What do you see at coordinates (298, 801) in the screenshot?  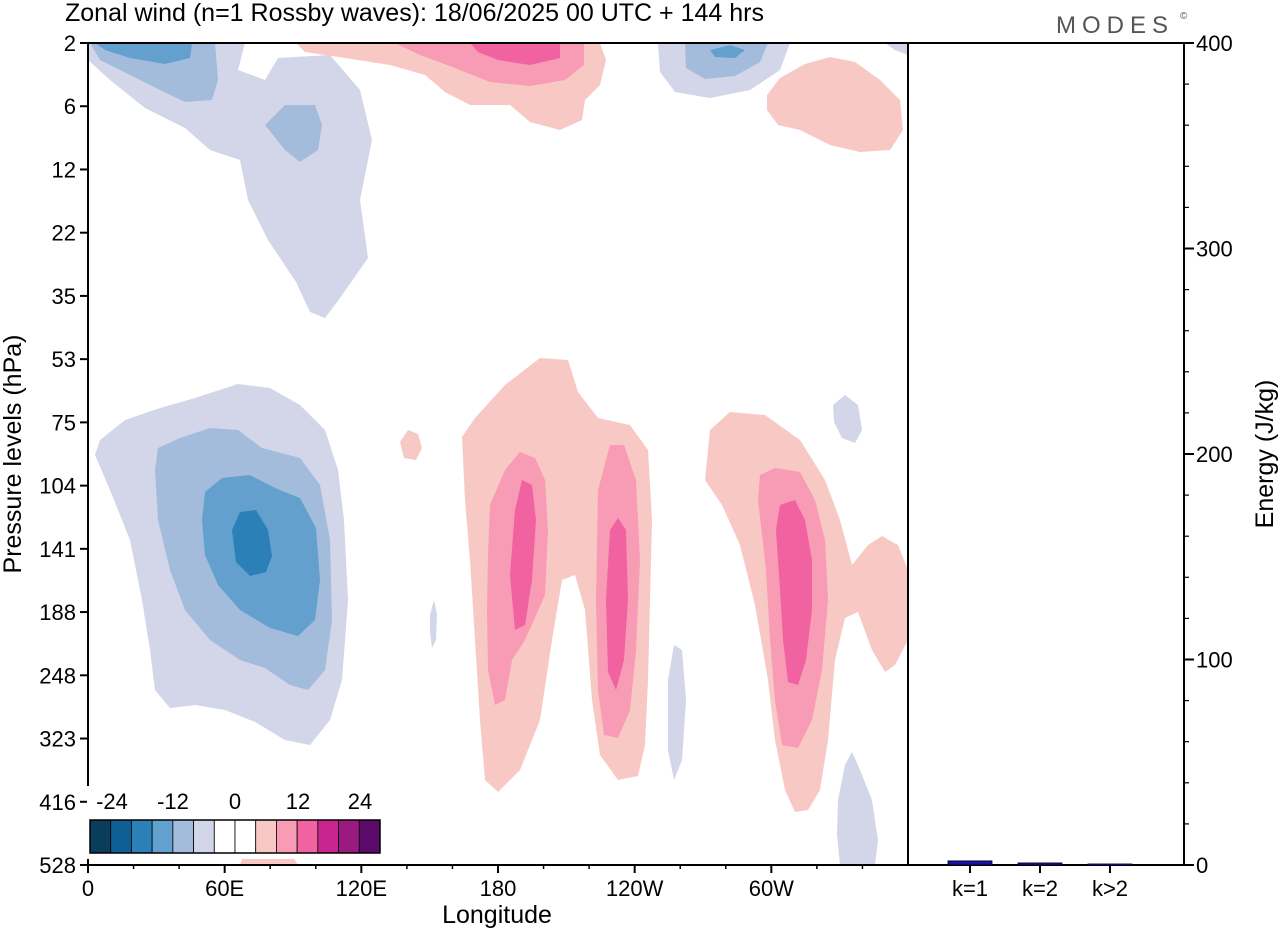 I see `colorbar-label: 12` at bounding box center [298, 801].